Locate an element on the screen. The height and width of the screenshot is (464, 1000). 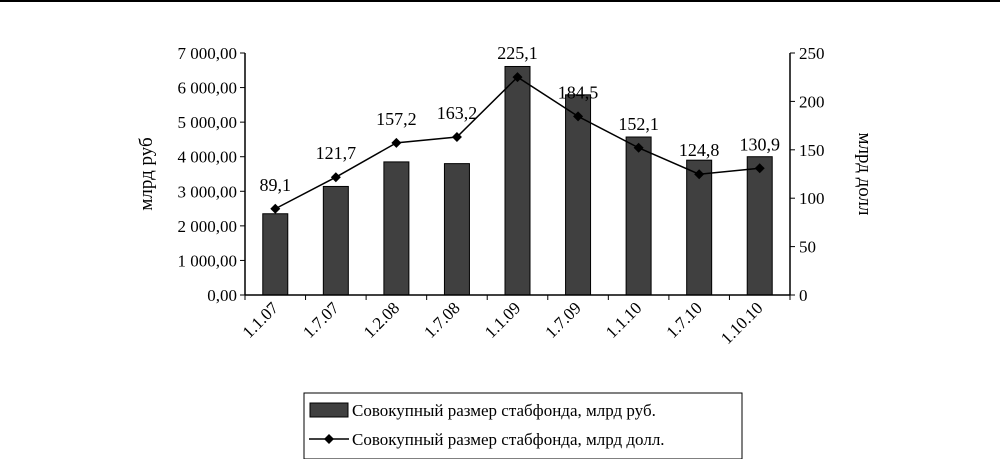
x-tick-label: 1.1.10 is located at coordinates (623, 319).